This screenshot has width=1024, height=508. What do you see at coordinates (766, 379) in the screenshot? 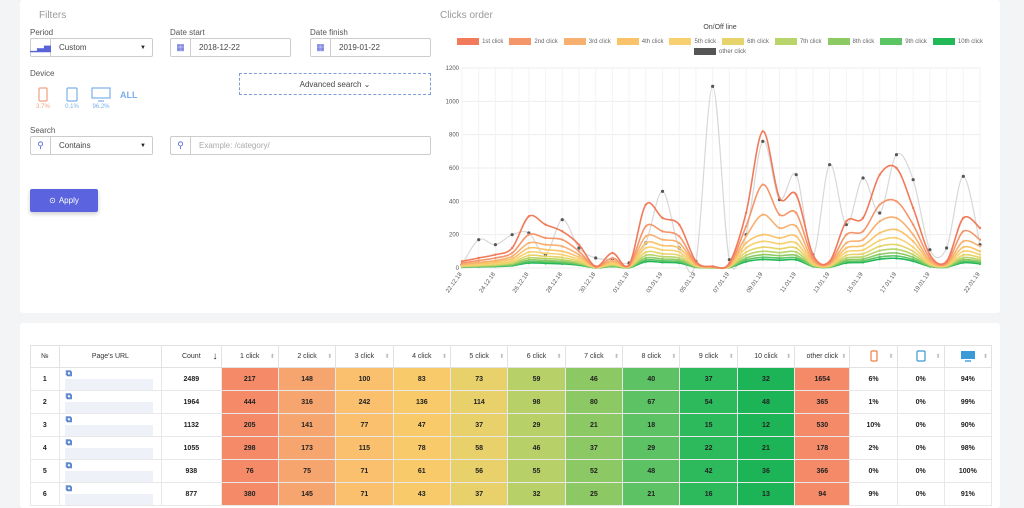
I see `click-cell: 32` at bounding box center [766, 379].